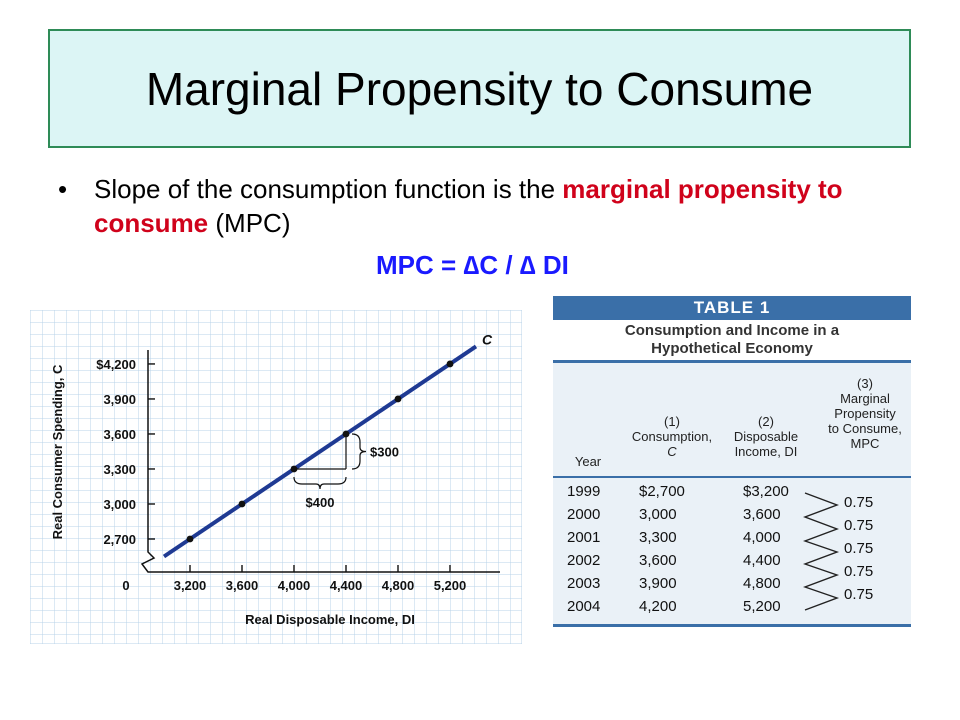 The height and width of the screenshot is (720, 960). I want to click on col3-line3: to Consume,, so click(865, 428).